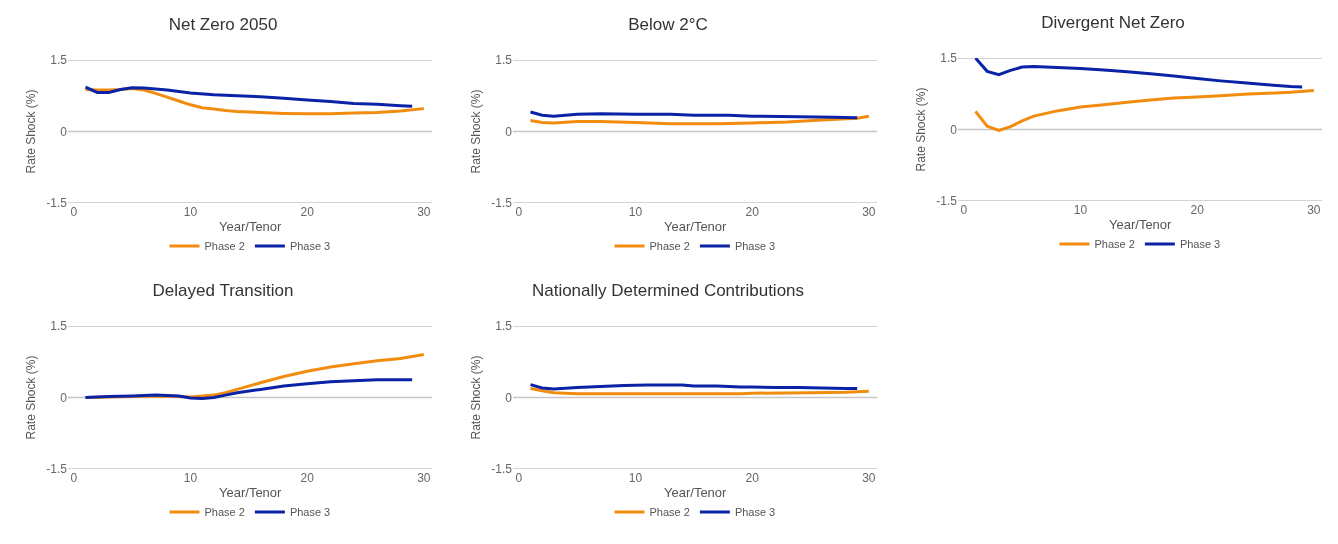 The width and height of the screenshot is (1338, 544). Describe the element at coordinates (1113, 23) in the screenshot. I see `chart-title: Divergent Net Zero` at that location.